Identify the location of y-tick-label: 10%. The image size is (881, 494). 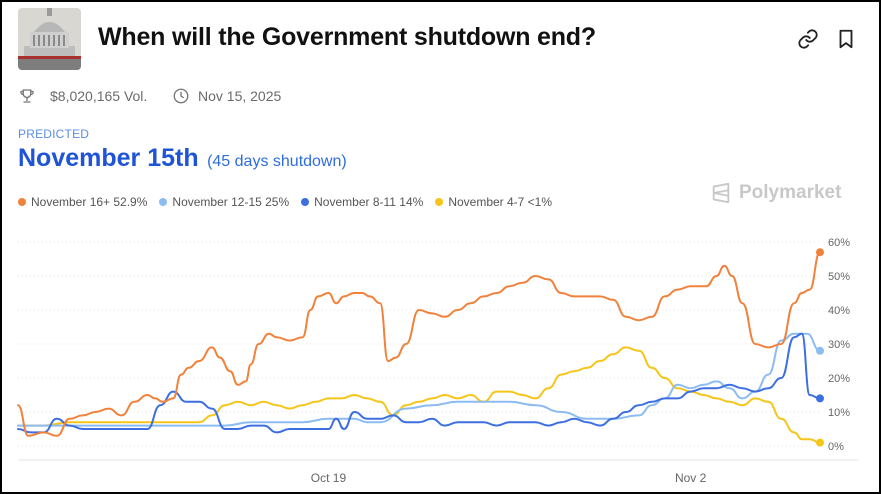
(839, 413).